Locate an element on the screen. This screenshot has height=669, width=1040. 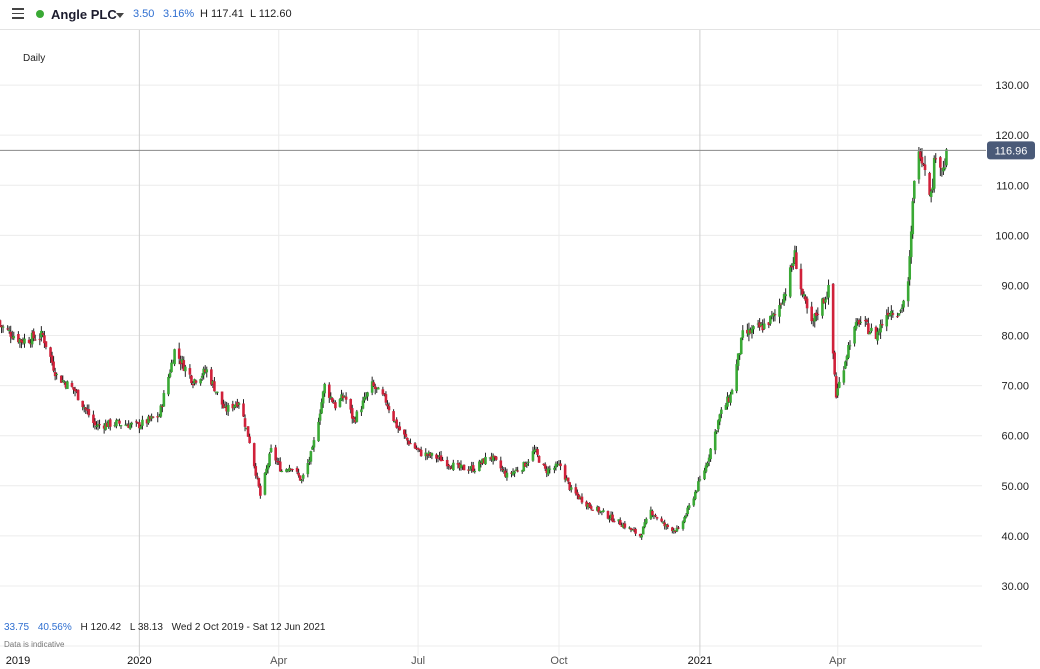
hamburger-menu-icon is located at coordinates (18, 13).